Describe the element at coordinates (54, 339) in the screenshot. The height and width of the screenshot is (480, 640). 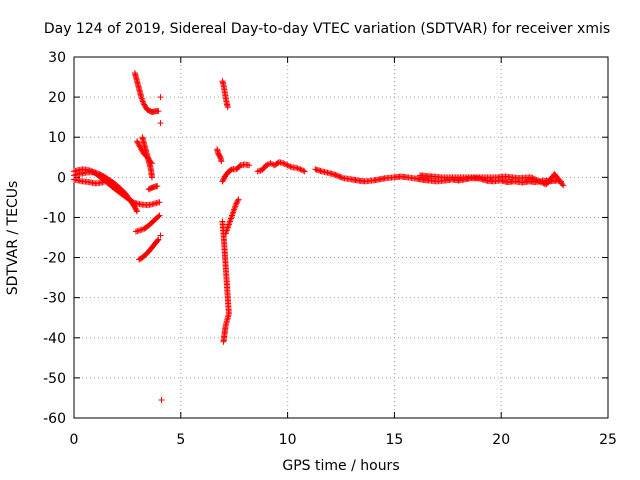
I see `y-tick-label: -40` at that location.